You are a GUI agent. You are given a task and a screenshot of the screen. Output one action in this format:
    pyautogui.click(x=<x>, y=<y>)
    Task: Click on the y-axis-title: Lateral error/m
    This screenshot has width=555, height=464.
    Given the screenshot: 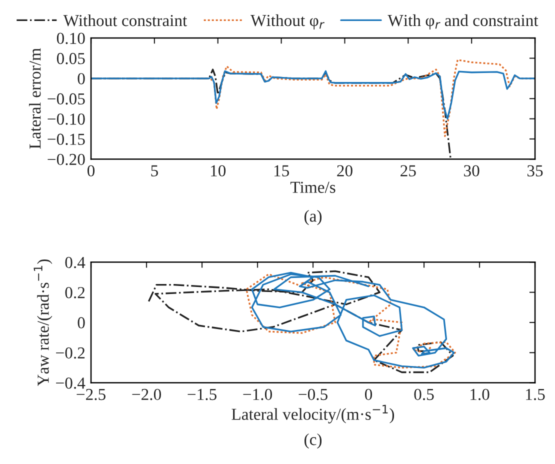 What is the action you would take?
    pyautogui.click(x=35, y=98)
    